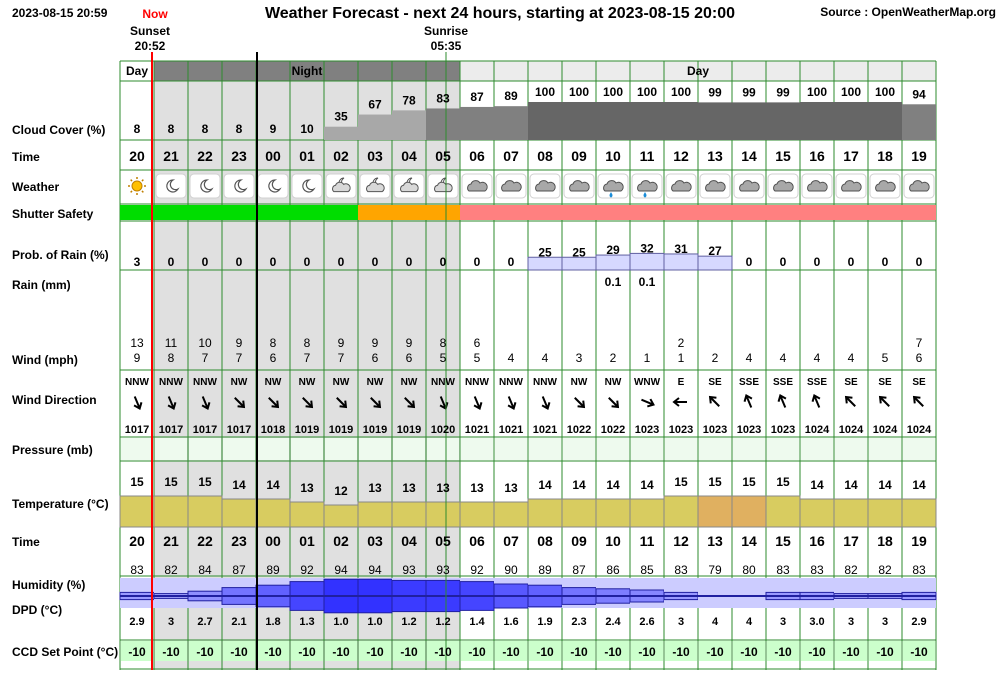 Image resolution: width=1000 pixels, height=680 pixels. I want to click on rain-probability-label: 31, so click(681, 249).